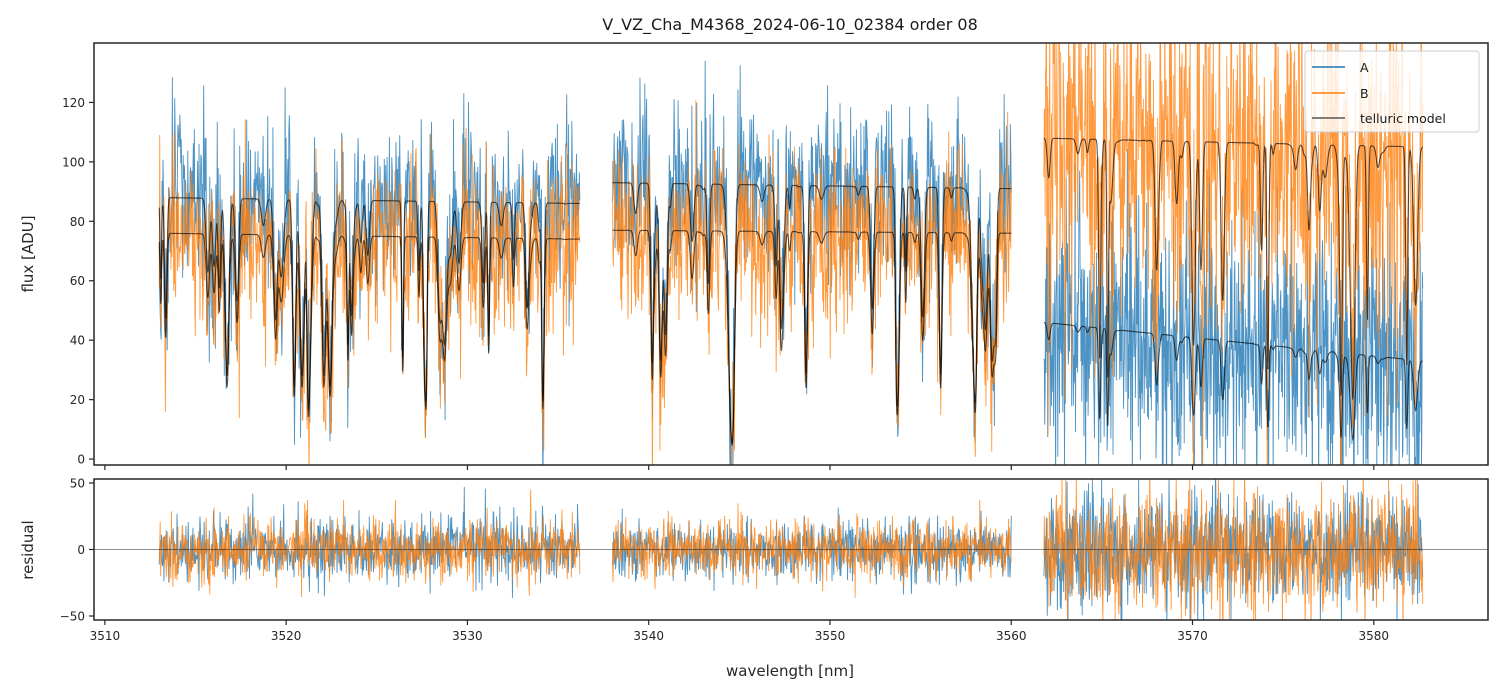  What do you see at coordinates (73, 103) in the screenshot?
I see `y-tick-label: 120` at bounding box center [73, 103].